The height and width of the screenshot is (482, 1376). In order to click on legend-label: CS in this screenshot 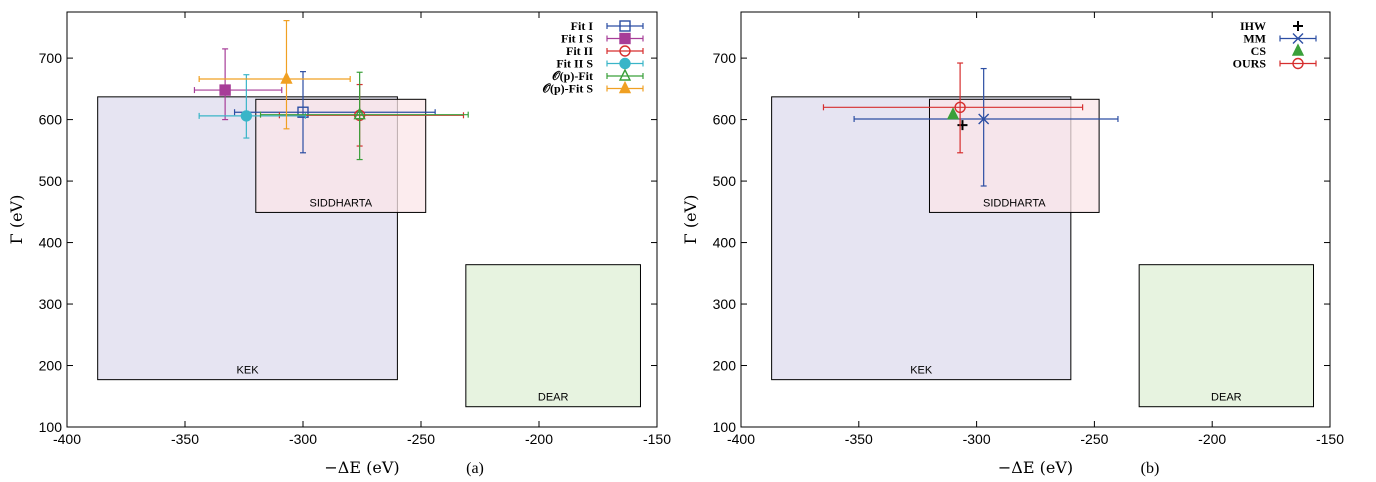, I will do `click(1259, 51)`.